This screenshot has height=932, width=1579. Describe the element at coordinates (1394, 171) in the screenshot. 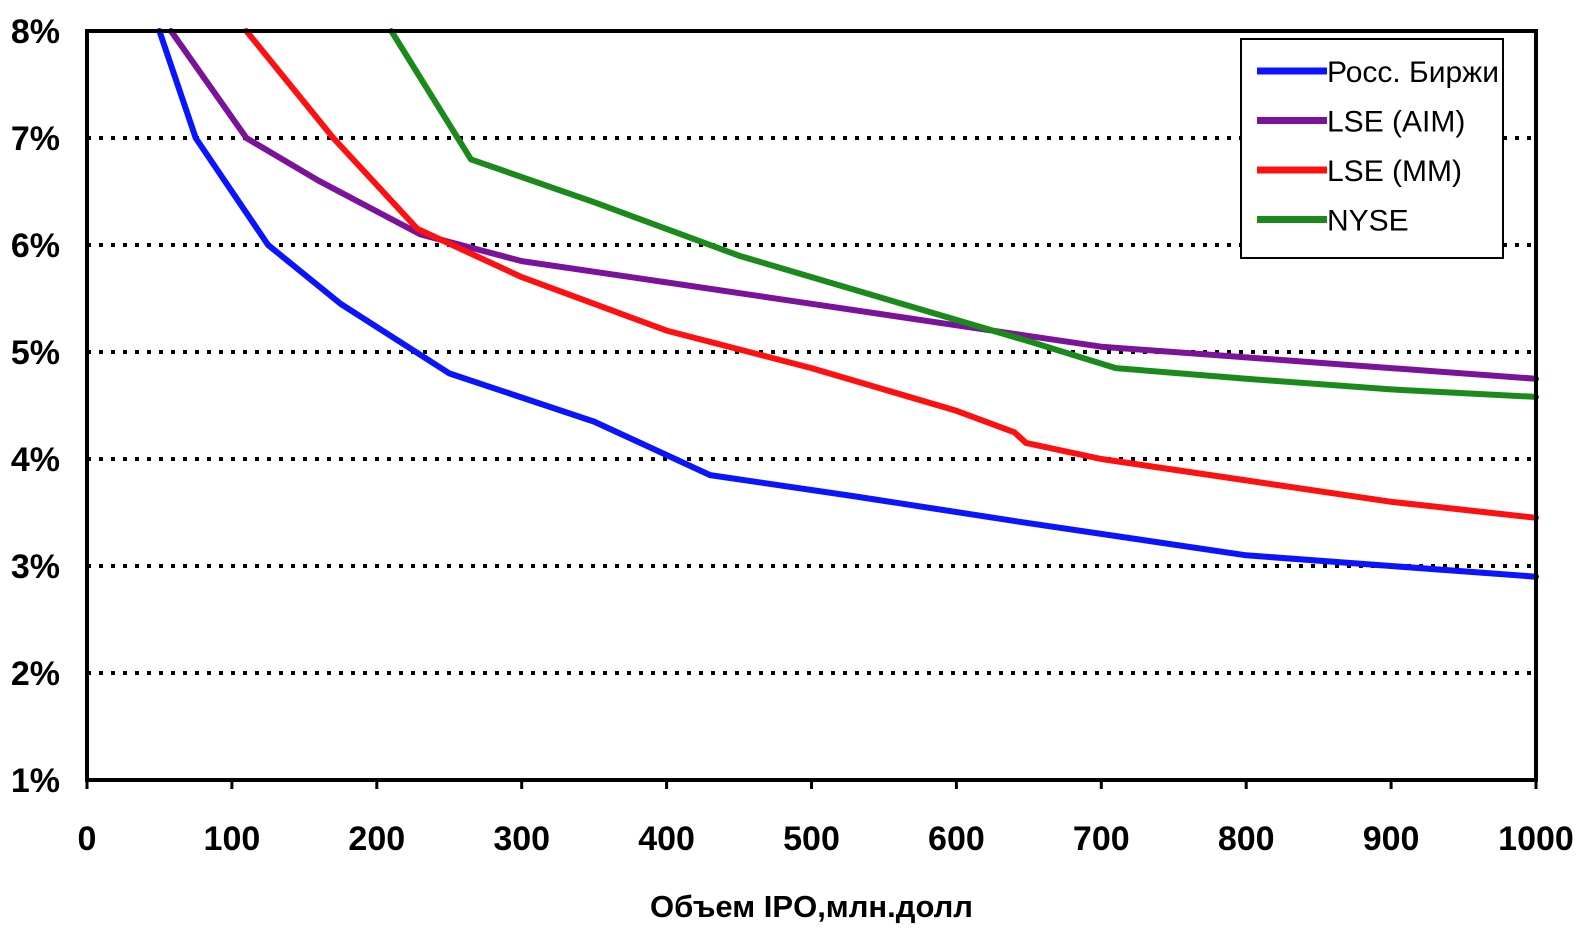

I see `legend-label: LSE (MM)` at that location.